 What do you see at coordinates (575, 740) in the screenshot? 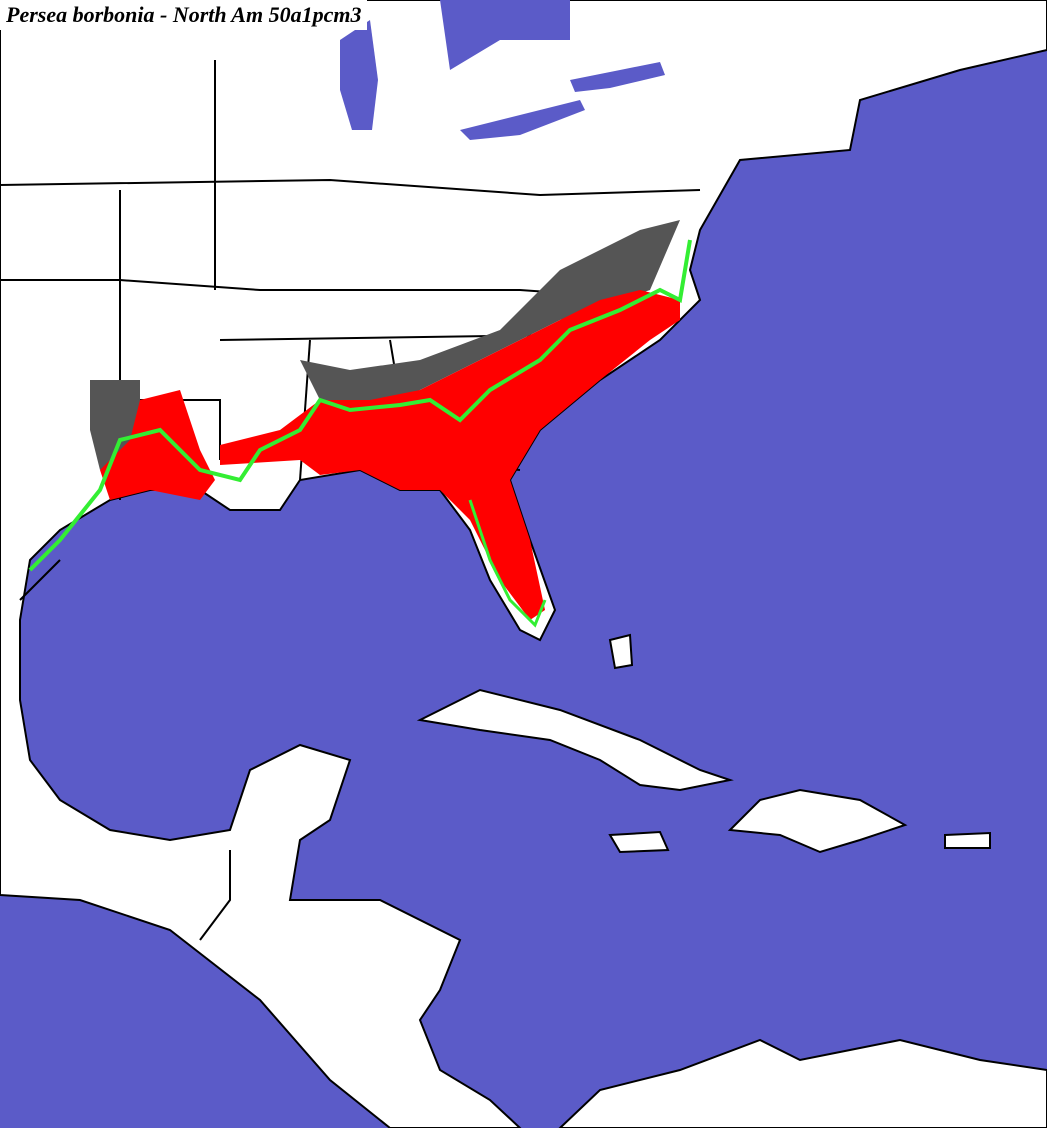
I see `cuba` at bounding box center [575, 740].